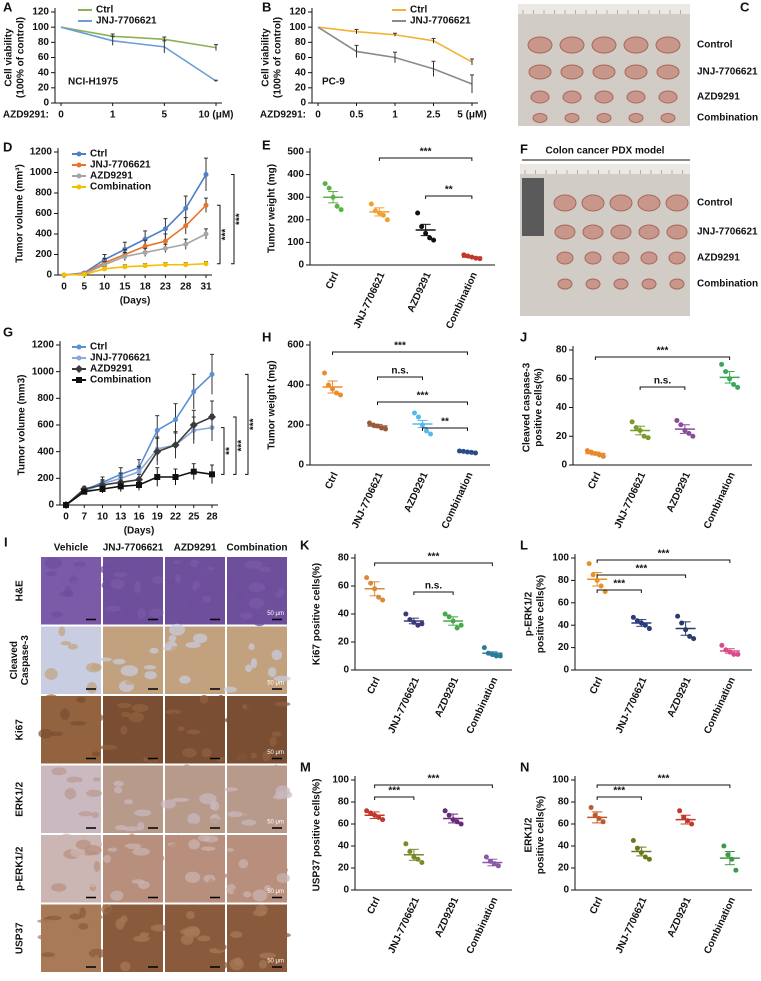 The image size is (761, 981). Describe the element at coordinates (317, 835) in the screenshot. I see `y-axis-label: USP37 positive cells(%)` at that location.